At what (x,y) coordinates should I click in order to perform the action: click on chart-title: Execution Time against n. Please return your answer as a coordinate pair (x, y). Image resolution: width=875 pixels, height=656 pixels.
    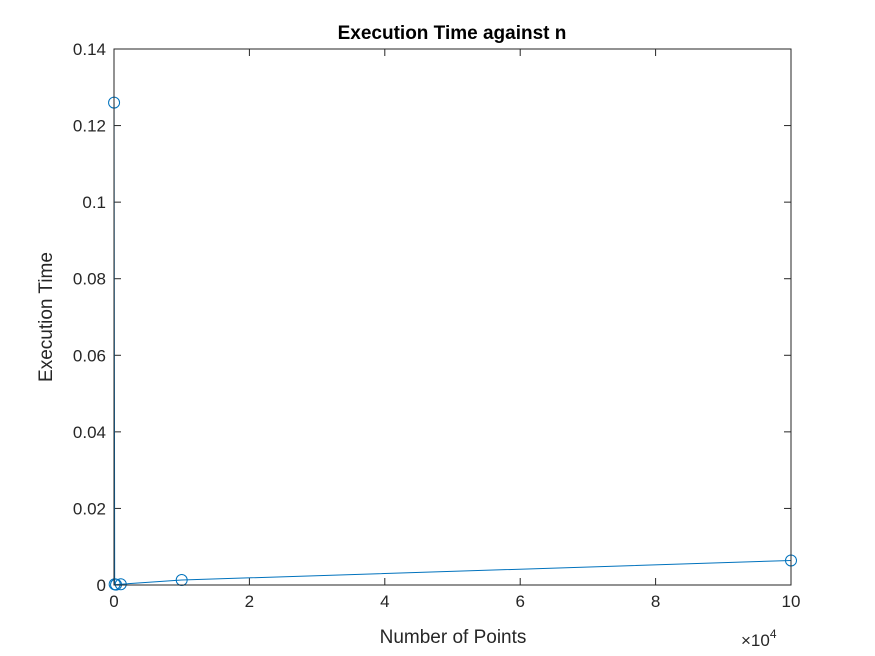
    Looking at the image, I should click on (452, 33).